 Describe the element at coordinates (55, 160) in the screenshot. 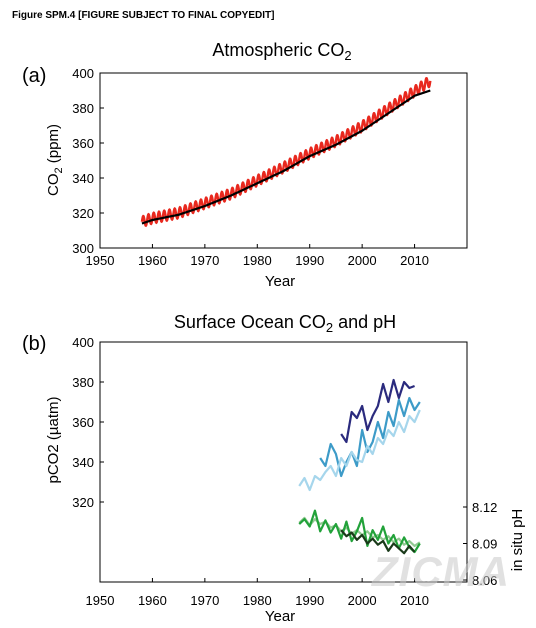

I see `panel-a-y-label: CO2 (ppm)` at that location.